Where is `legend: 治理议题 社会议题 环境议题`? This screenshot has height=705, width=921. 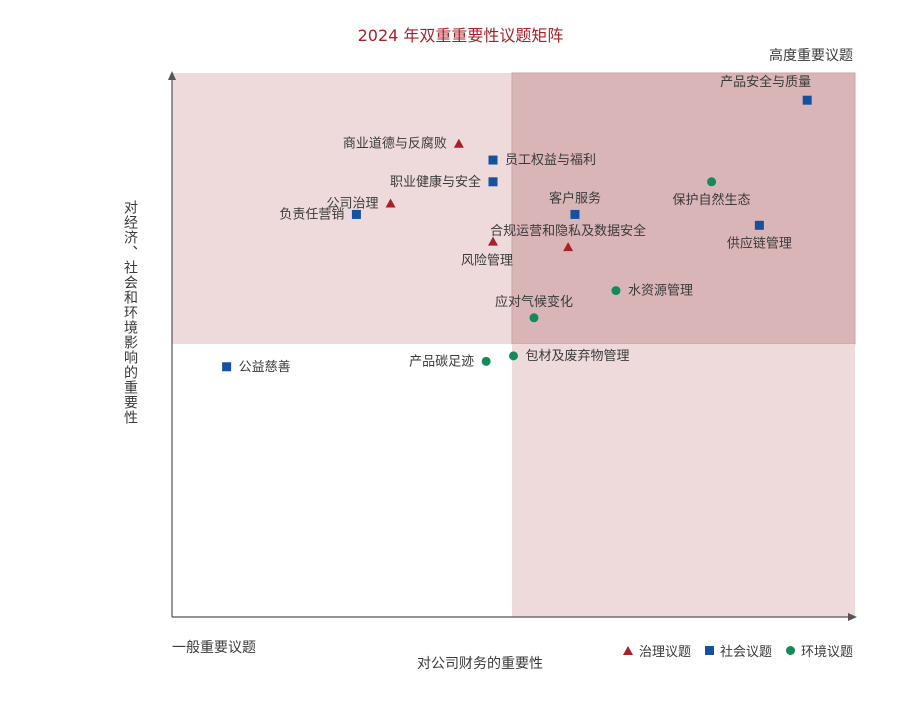
legend: 治理议题 社会议题 环境议题 is located at coordinates (737, 650).